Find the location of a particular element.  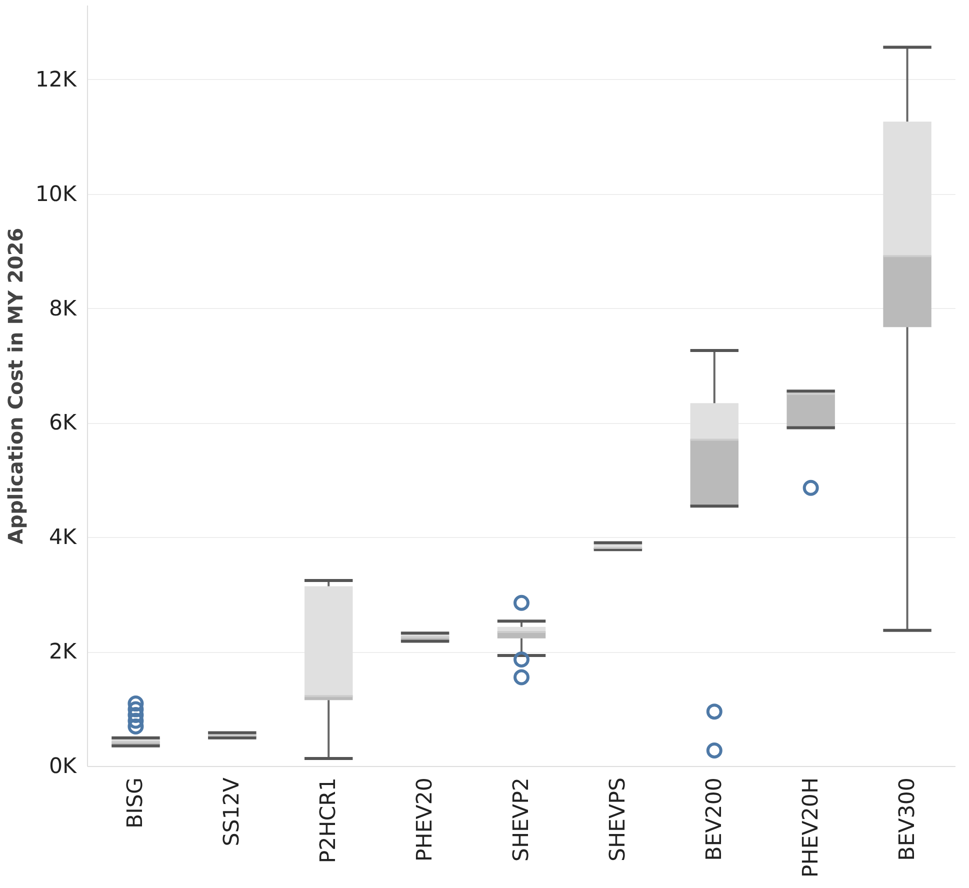

y-tick-label: 6K is located at coordinates (63, 423).